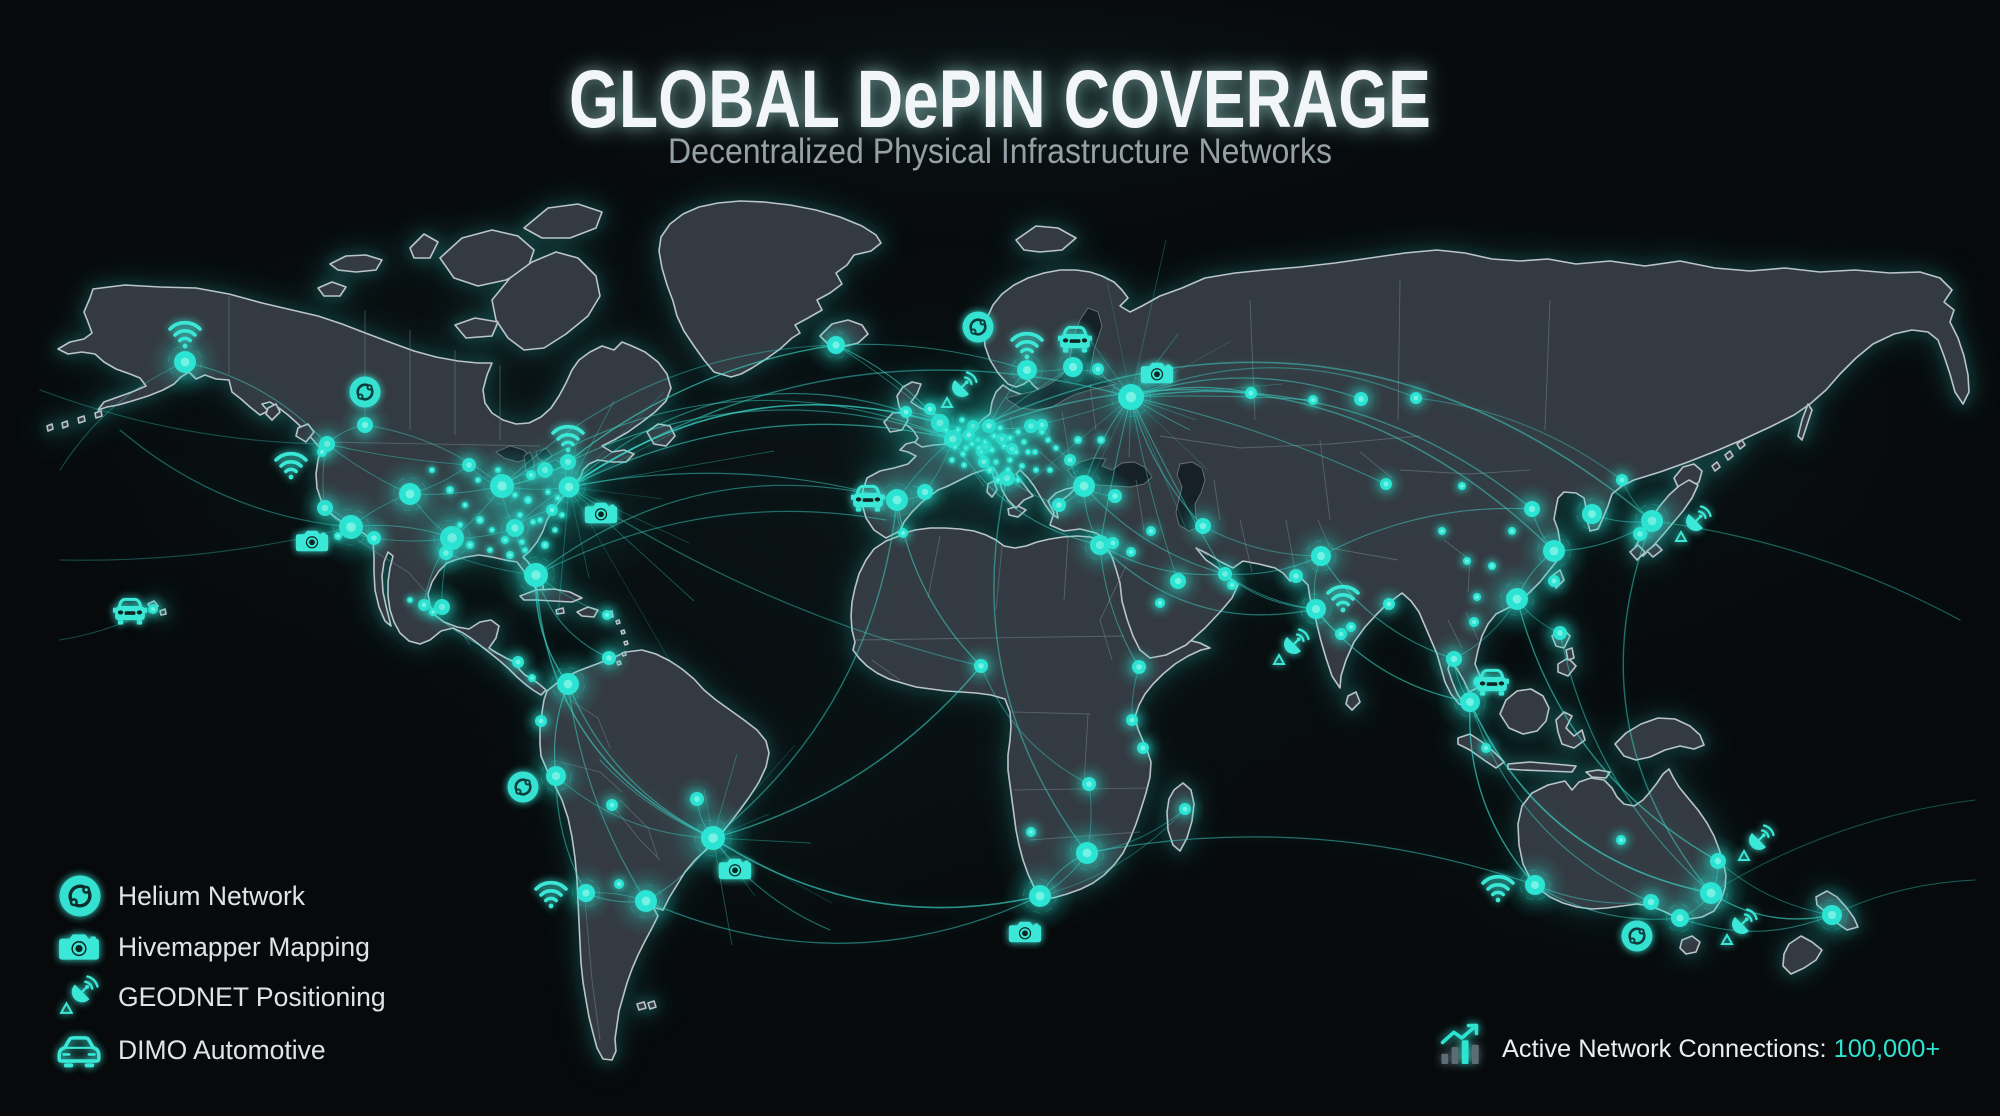 The image size is (2000, 1116). Describe the element at coordinates (252, 997) in the screenshot. I see `svg-text: GEODNET Positioning` at that location.